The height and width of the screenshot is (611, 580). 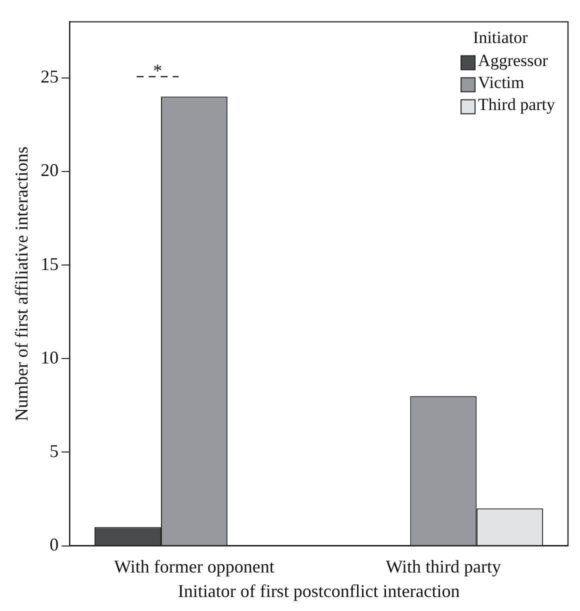 I want to click on y-tick-label: 5, so click(x=54, y=450).